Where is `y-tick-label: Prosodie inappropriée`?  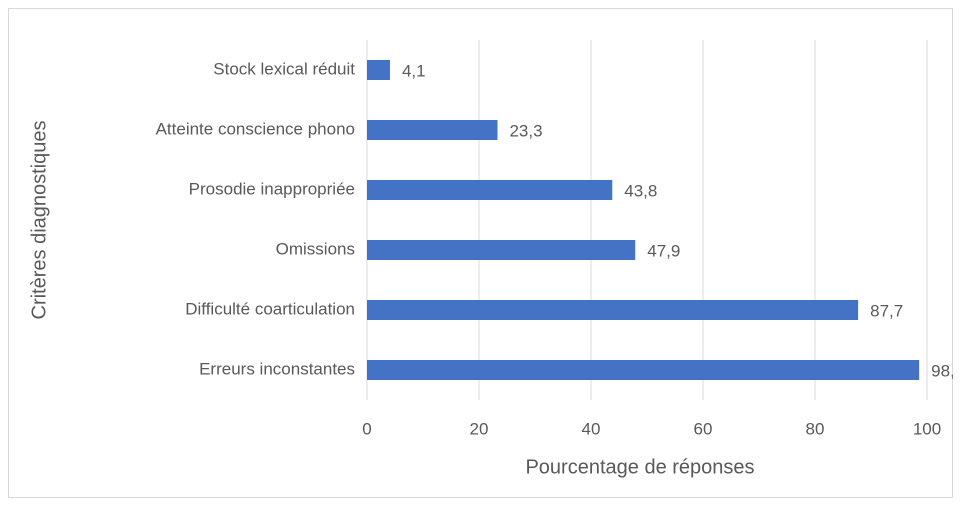
y-tick-label: Prosodie inappropriée is located at coordinates (272, 188).